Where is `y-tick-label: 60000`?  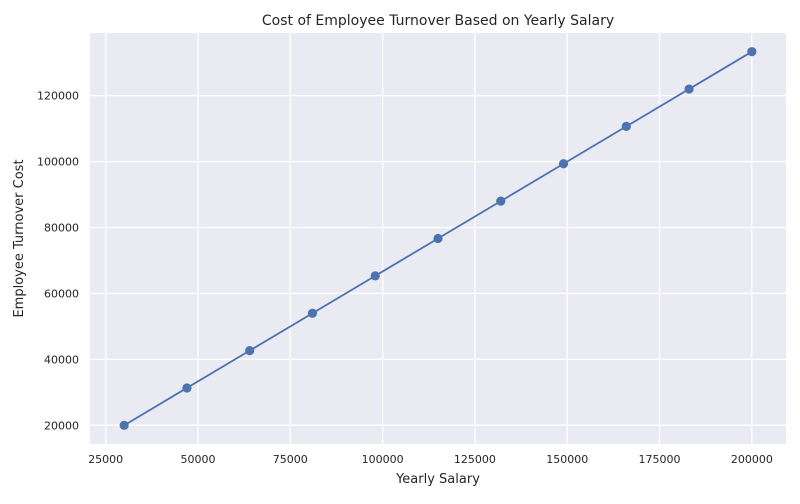
y-tick-label: 60000 is located at coordinates (61, 293).